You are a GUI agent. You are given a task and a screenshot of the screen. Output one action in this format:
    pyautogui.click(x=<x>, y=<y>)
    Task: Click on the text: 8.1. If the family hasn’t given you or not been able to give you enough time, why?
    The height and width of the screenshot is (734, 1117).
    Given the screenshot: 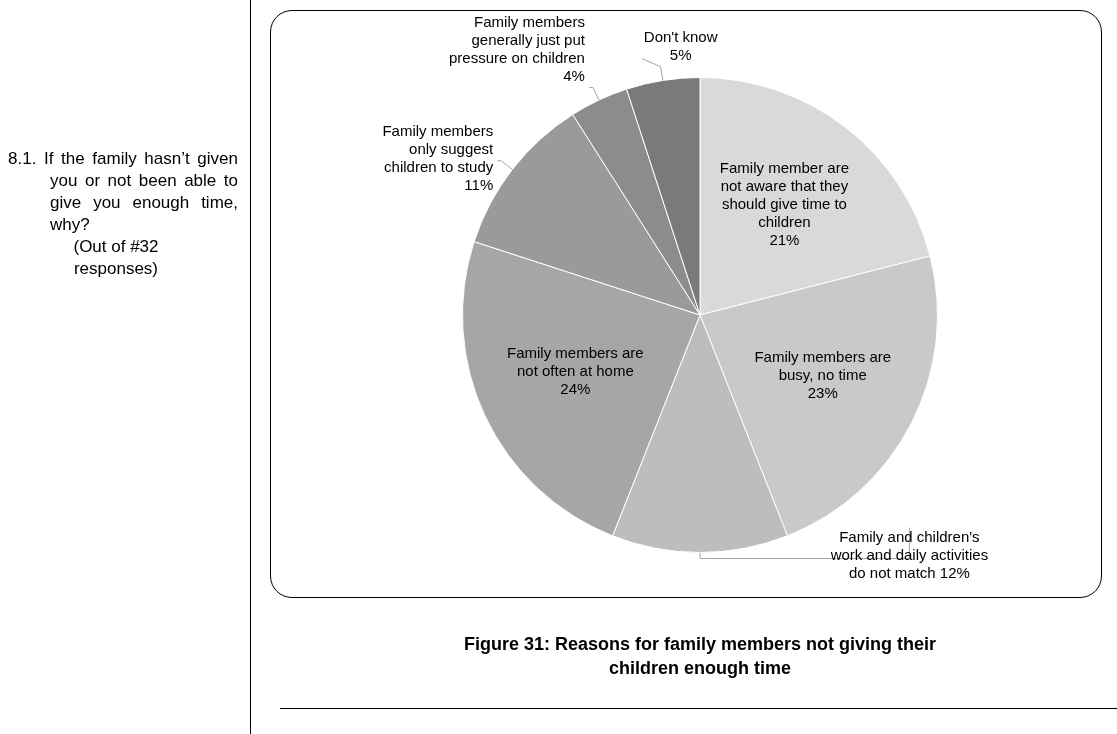 What is the action you would take?
    pyautogui.click(x=123, y=192)
    